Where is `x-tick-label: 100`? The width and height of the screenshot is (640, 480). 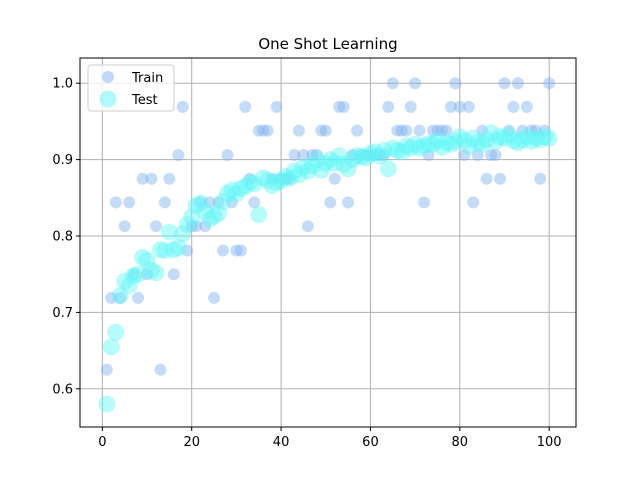 x-tick-label: 100 is located at coordinates (549, 442).